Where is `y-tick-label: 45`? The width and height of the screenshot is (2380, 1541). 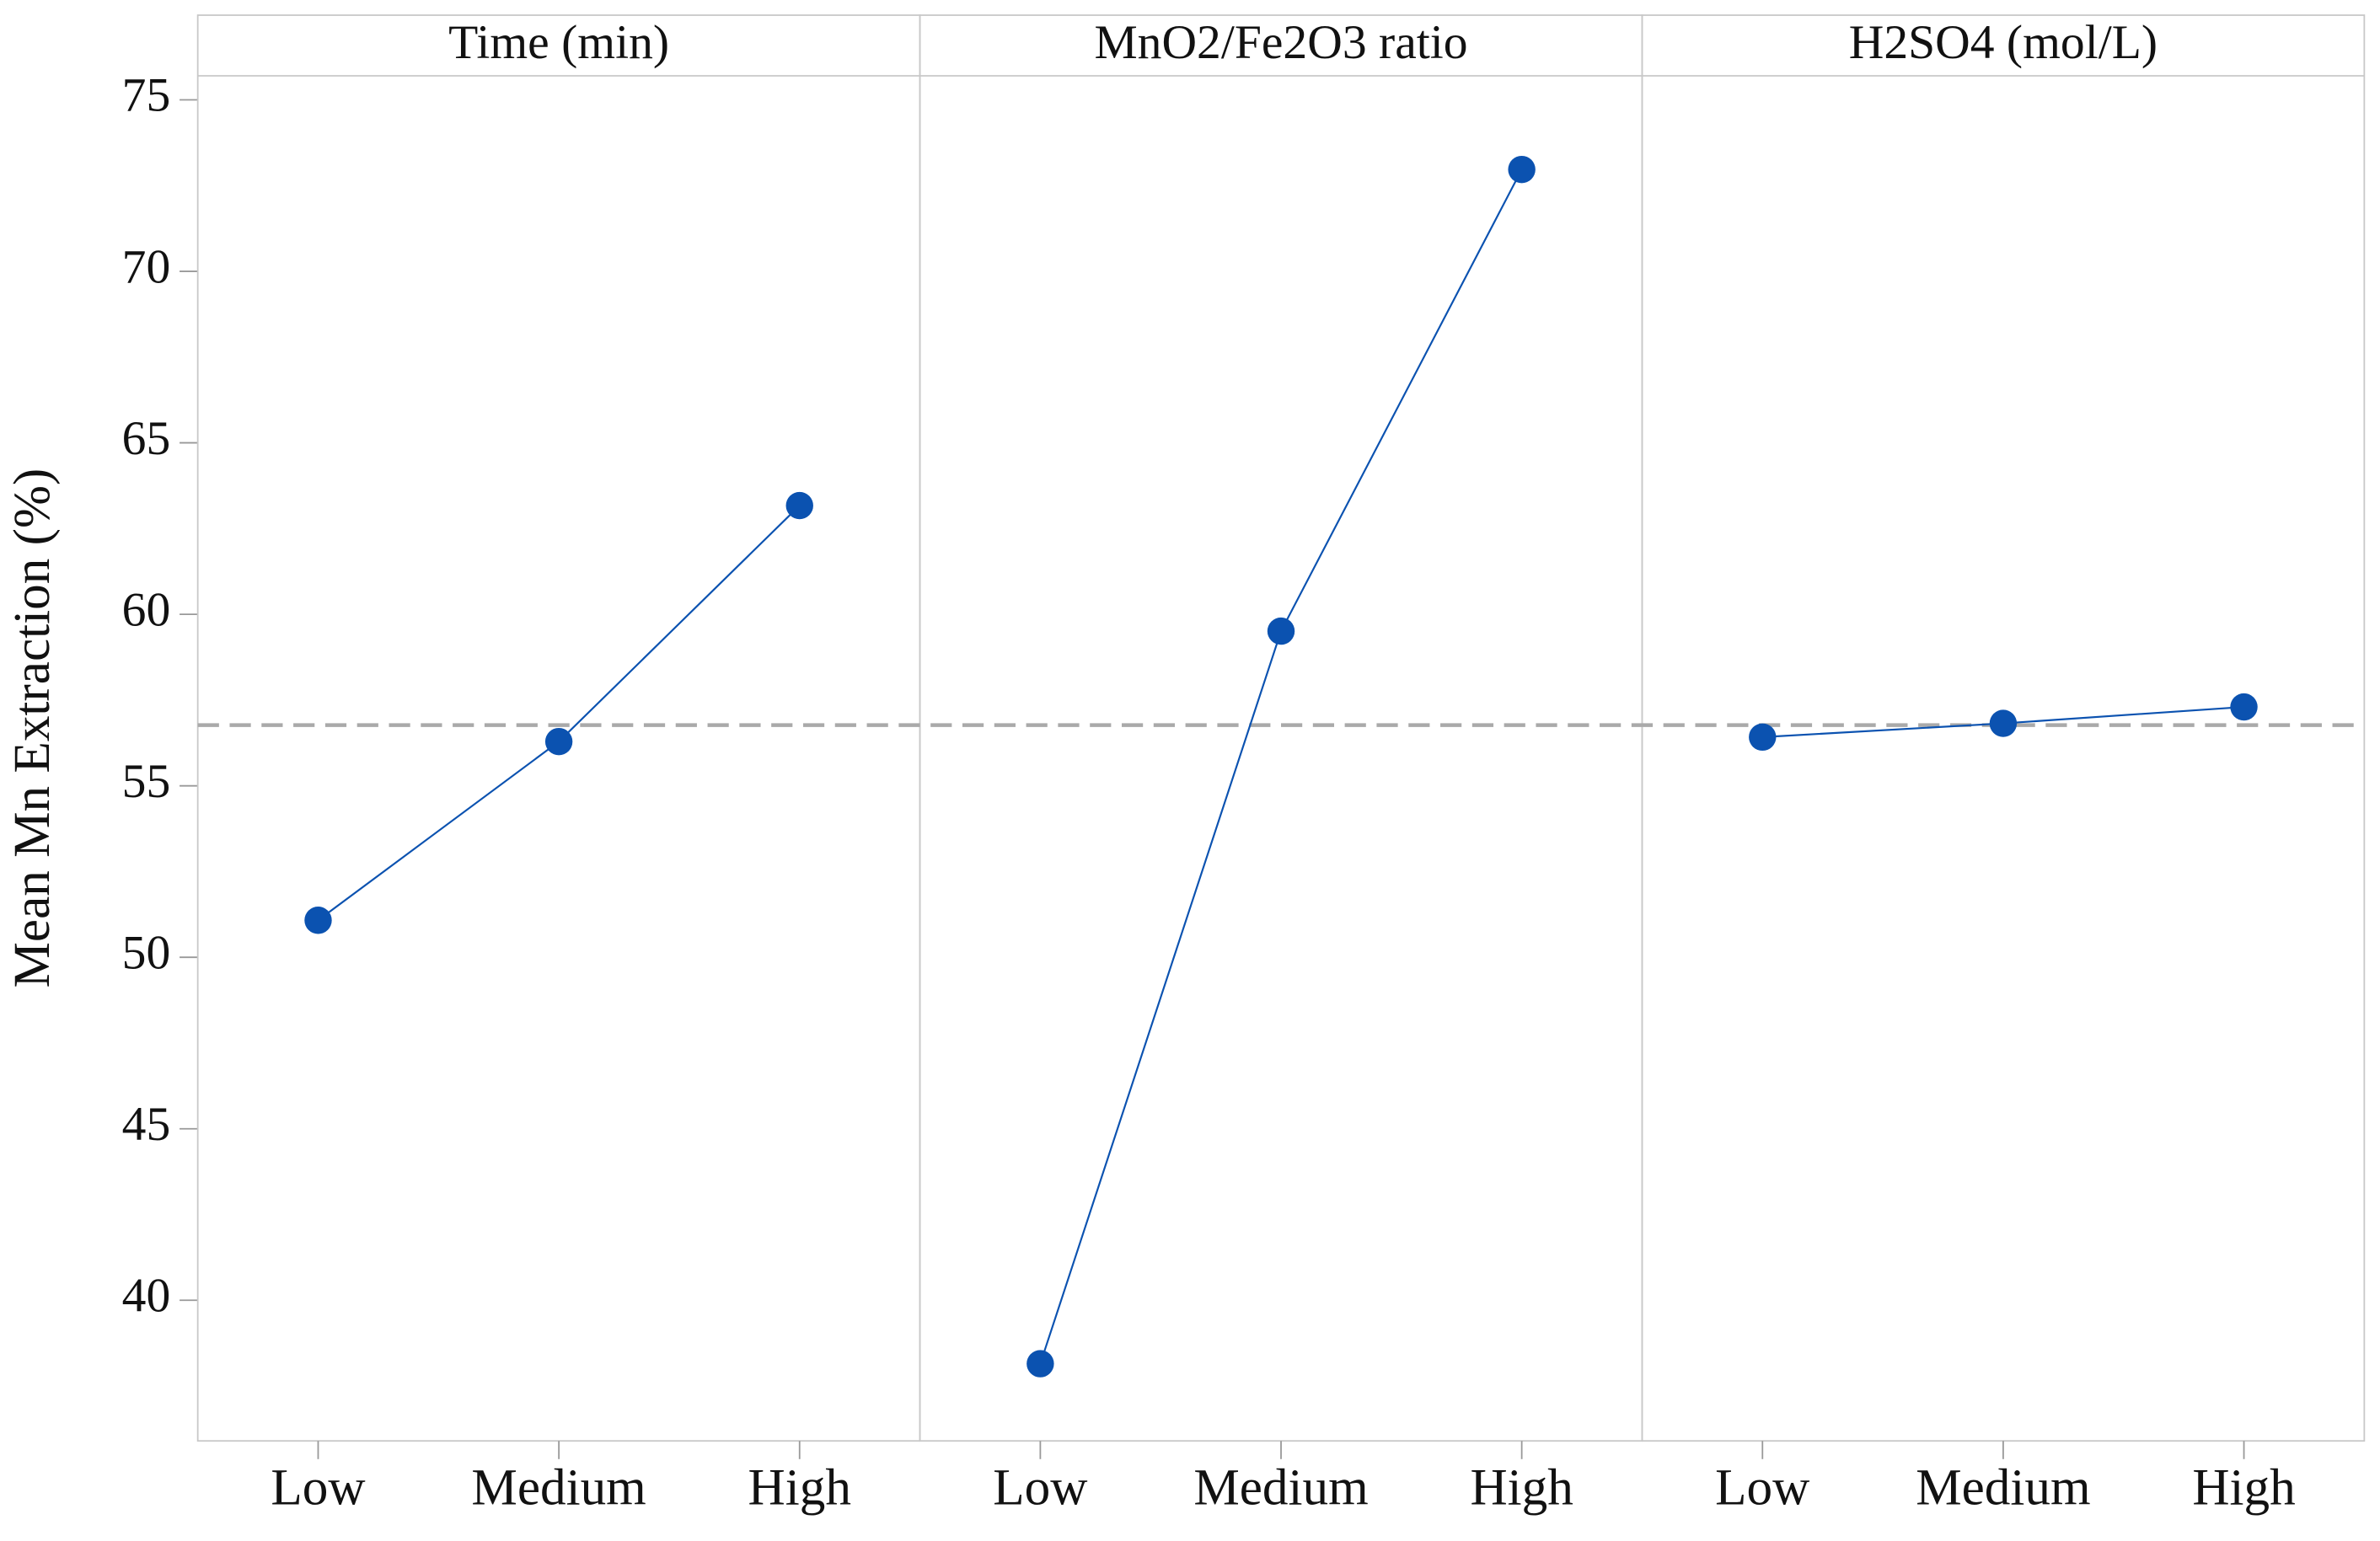
y-tick-label: 45 is located at coordinates (146, 1124).